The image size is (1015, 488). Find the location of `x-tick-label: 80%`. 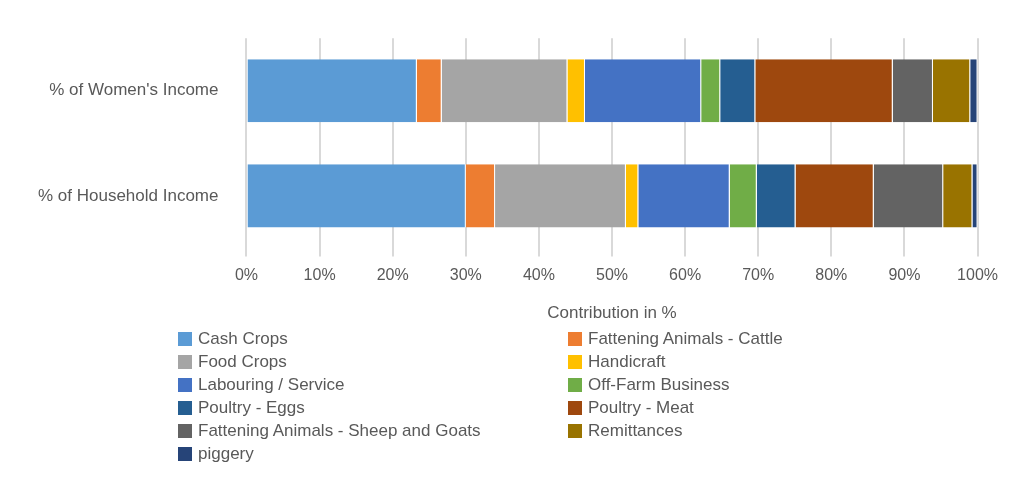

x-tick-label: 80% is located at coordinates (831, 275).